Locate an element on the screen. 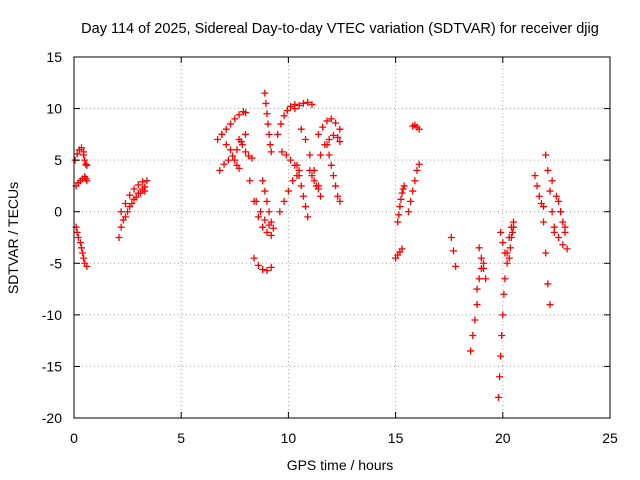  y-tick-label: -20 is located at coordinates (52, 418).